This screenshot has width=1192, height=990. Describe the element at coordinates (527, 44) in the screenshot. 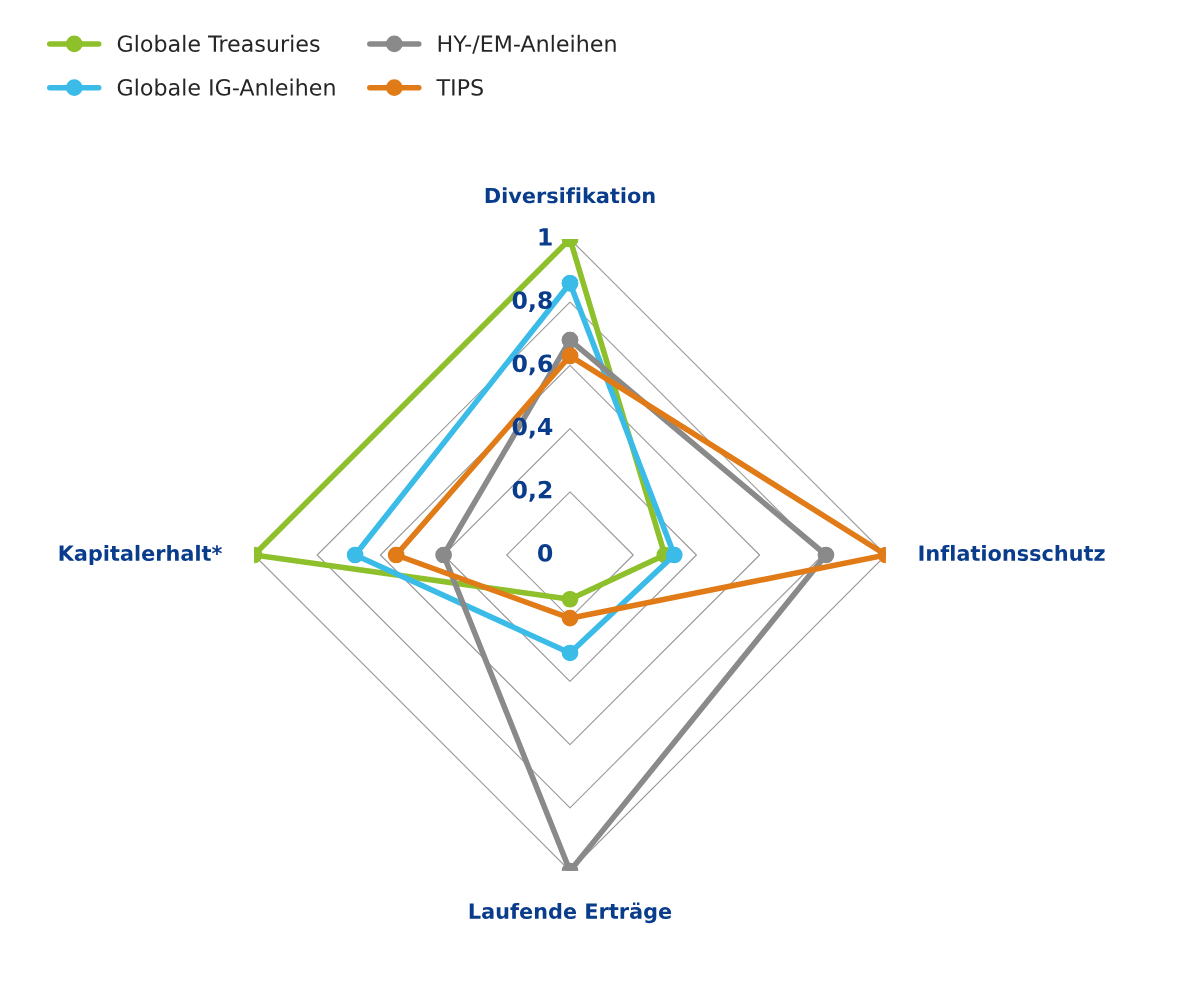

I see `legend-label: HY-/EM-Anleihen` at that location.